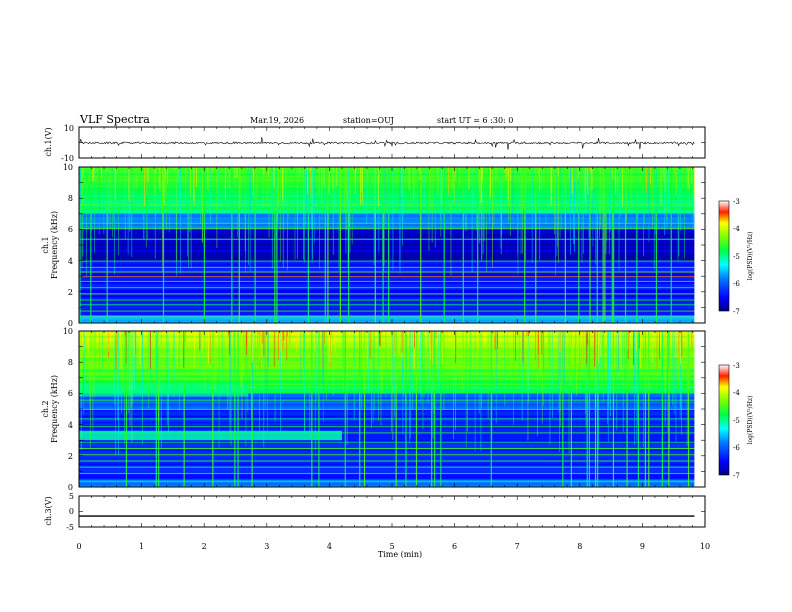  What do you see at coordinates (71, 511) in the screenshot?
I see `ch3-ytick-mid: 0` at bounding box center [71, 511].